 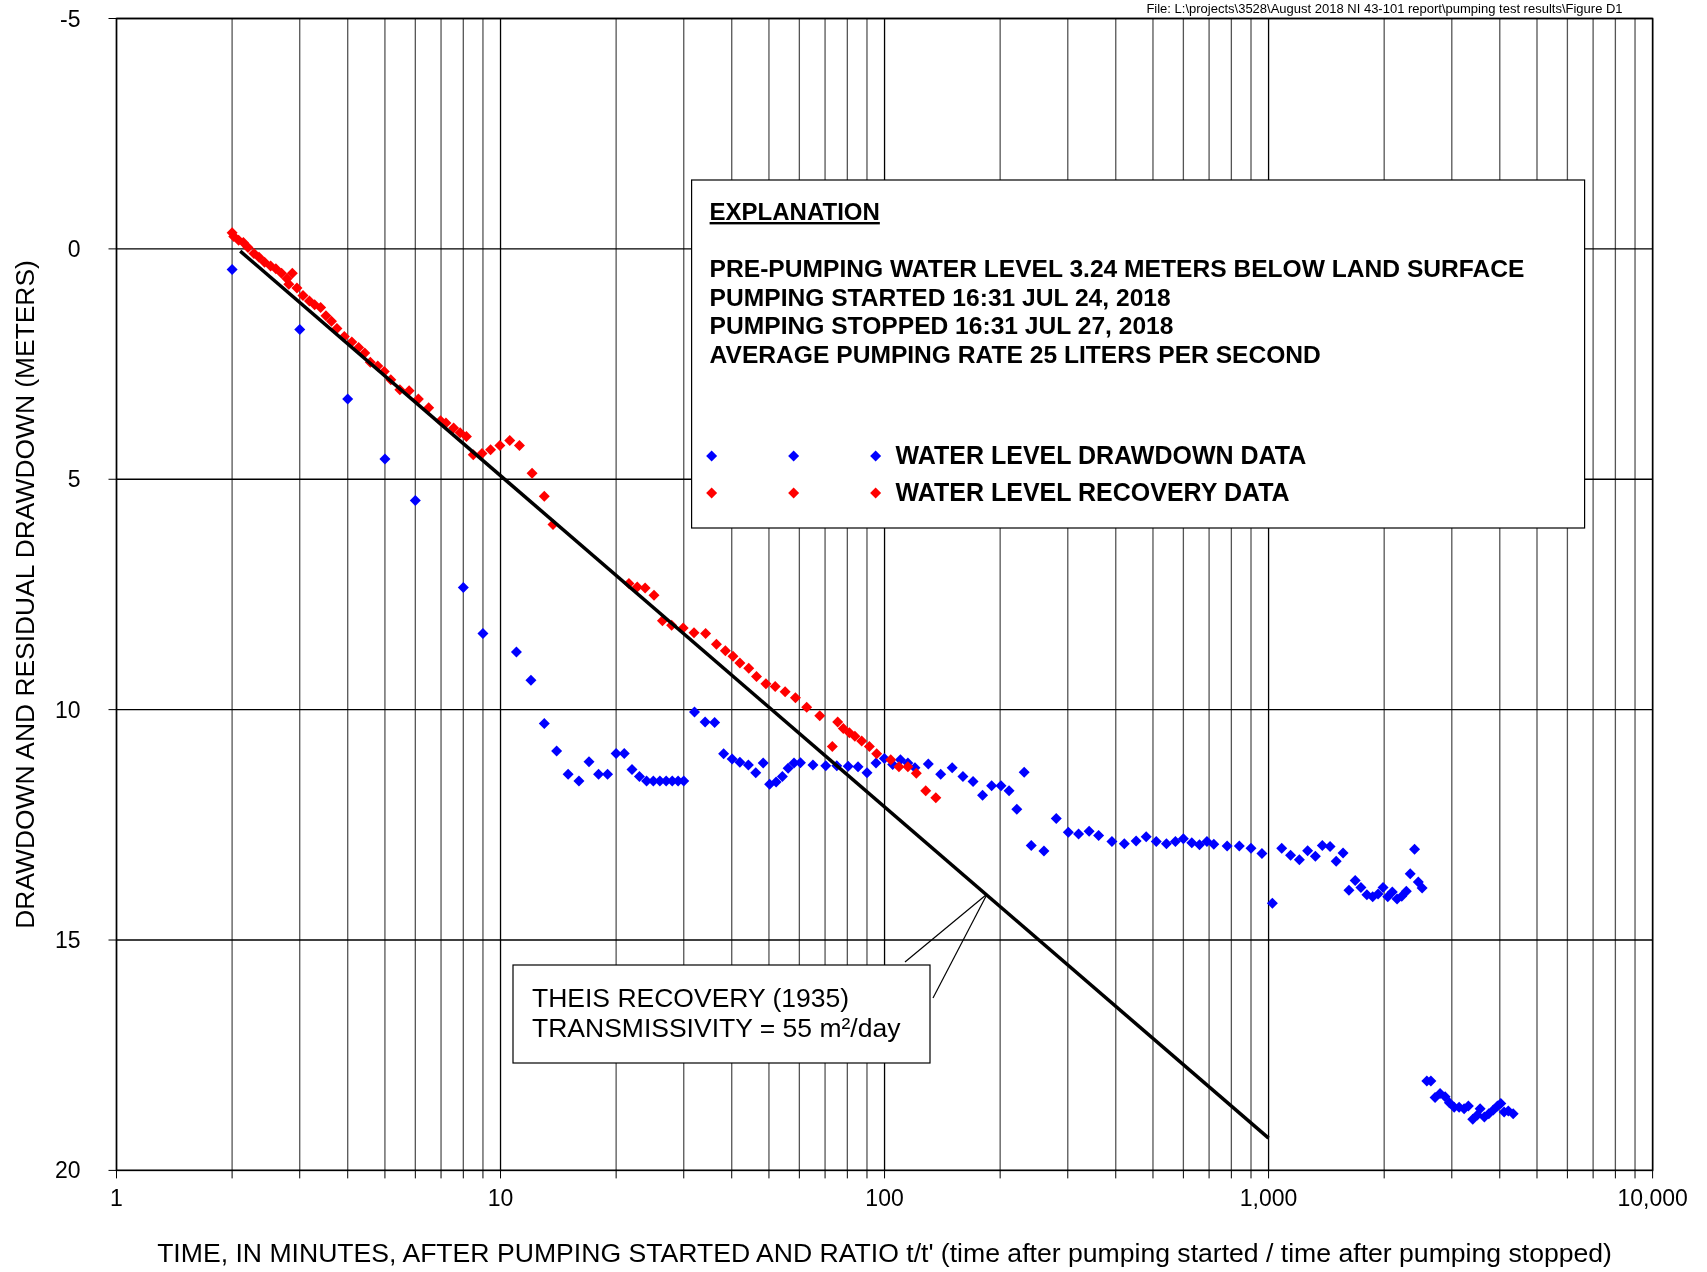 What do you see at coordinates (940, 297) in the screenshot?
I see `annotation: PUMPING STARTED 16:31 JUL 24, 2018` at bounding box center [940, 297].